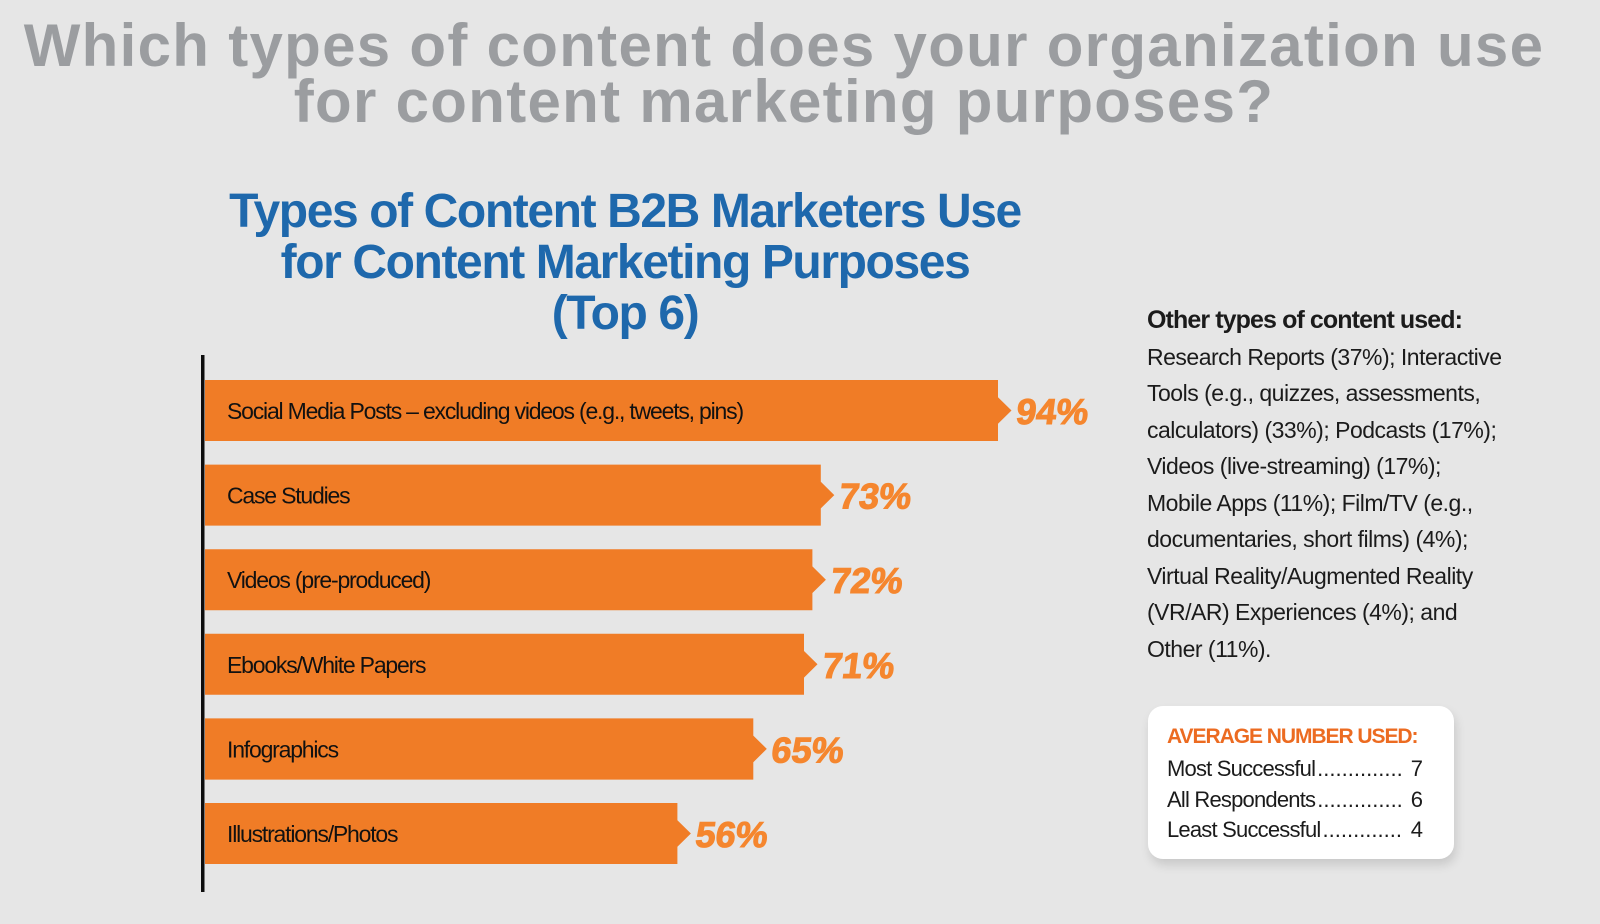  I want to click on svg-text: Ebooks/White Papers, so click(326, 665).